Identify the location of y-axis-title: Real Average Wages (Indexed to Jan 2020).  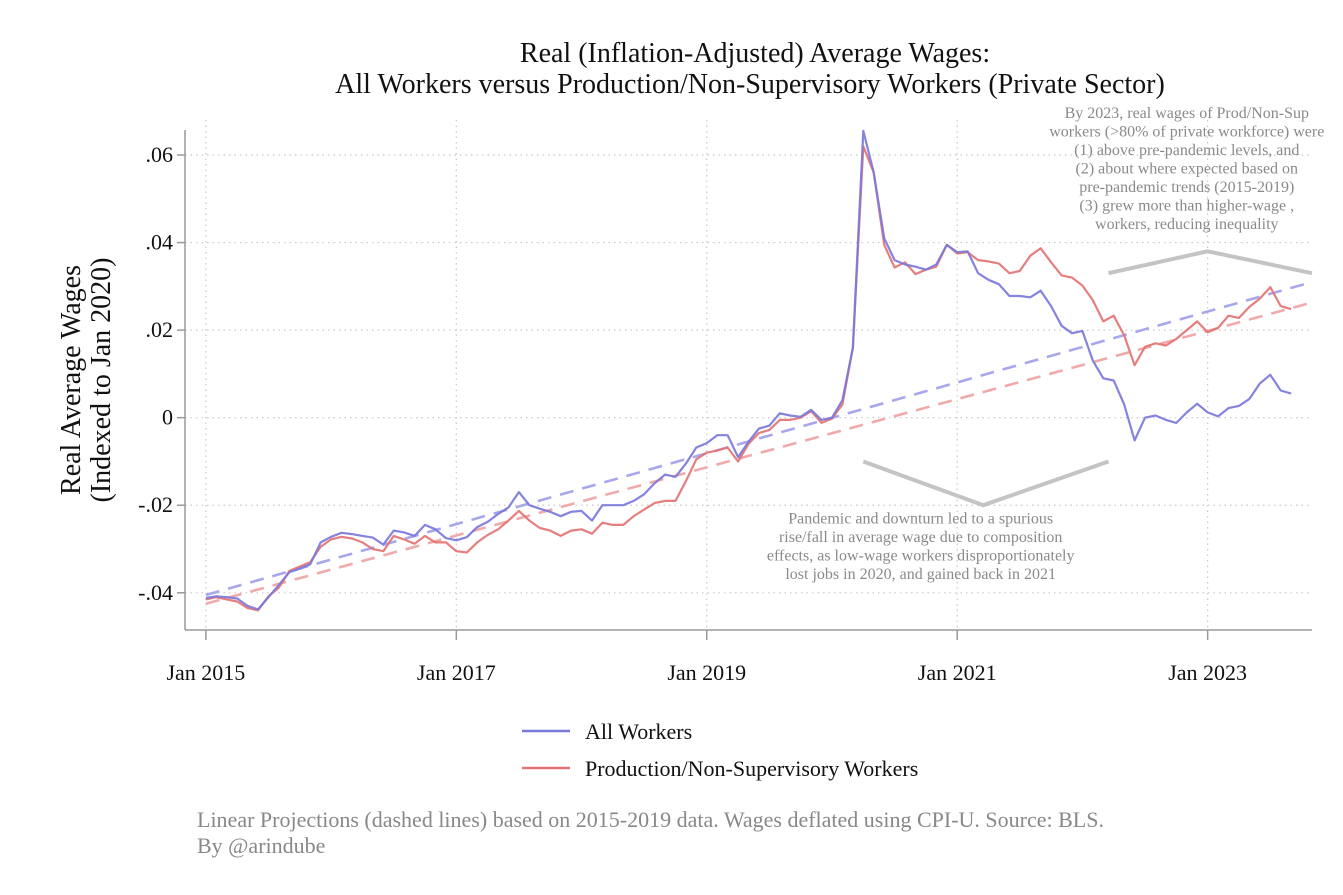
(86, 380).